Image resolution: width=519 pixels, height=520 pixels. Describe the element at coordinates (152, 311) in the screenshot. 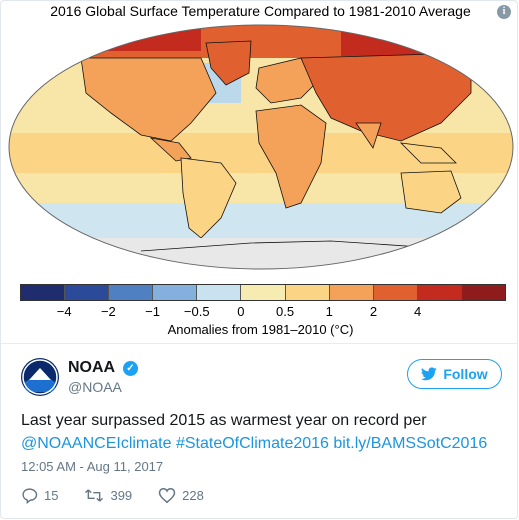

I see `legend-tick-label: −1` at that location.